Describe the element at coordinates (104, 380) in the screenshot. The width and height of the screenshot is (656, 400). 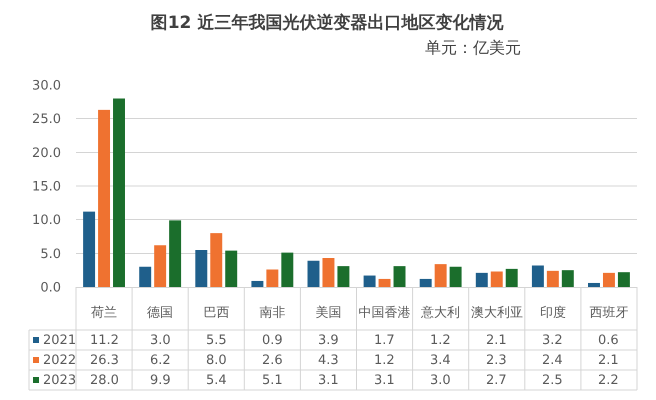
I see `data-label: 28.0` at that location.